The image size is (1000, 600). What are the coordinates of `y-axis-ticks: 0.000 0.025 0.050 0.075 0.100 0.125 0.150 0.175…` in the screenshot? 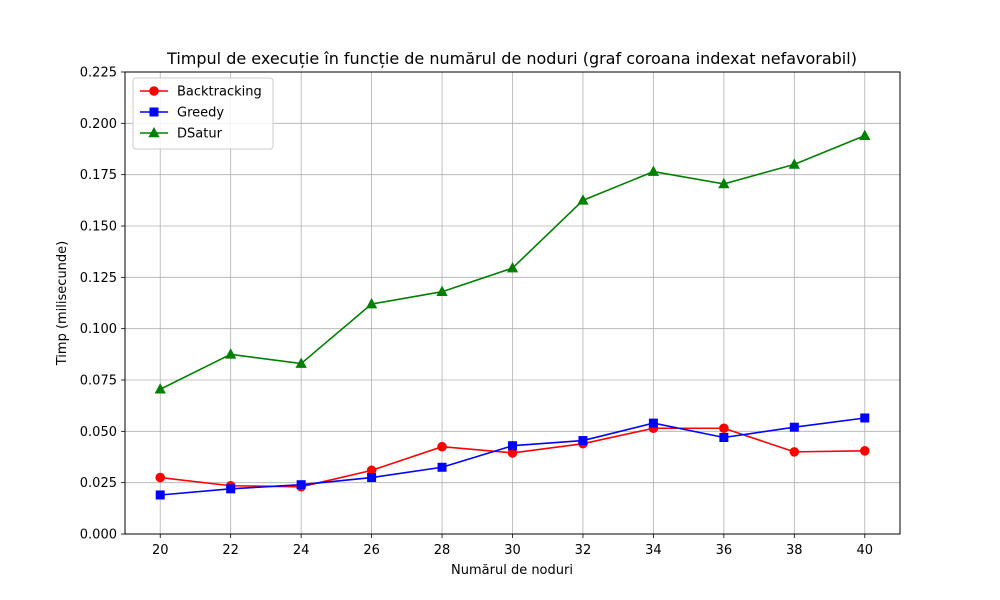 It's located at (102, 304).